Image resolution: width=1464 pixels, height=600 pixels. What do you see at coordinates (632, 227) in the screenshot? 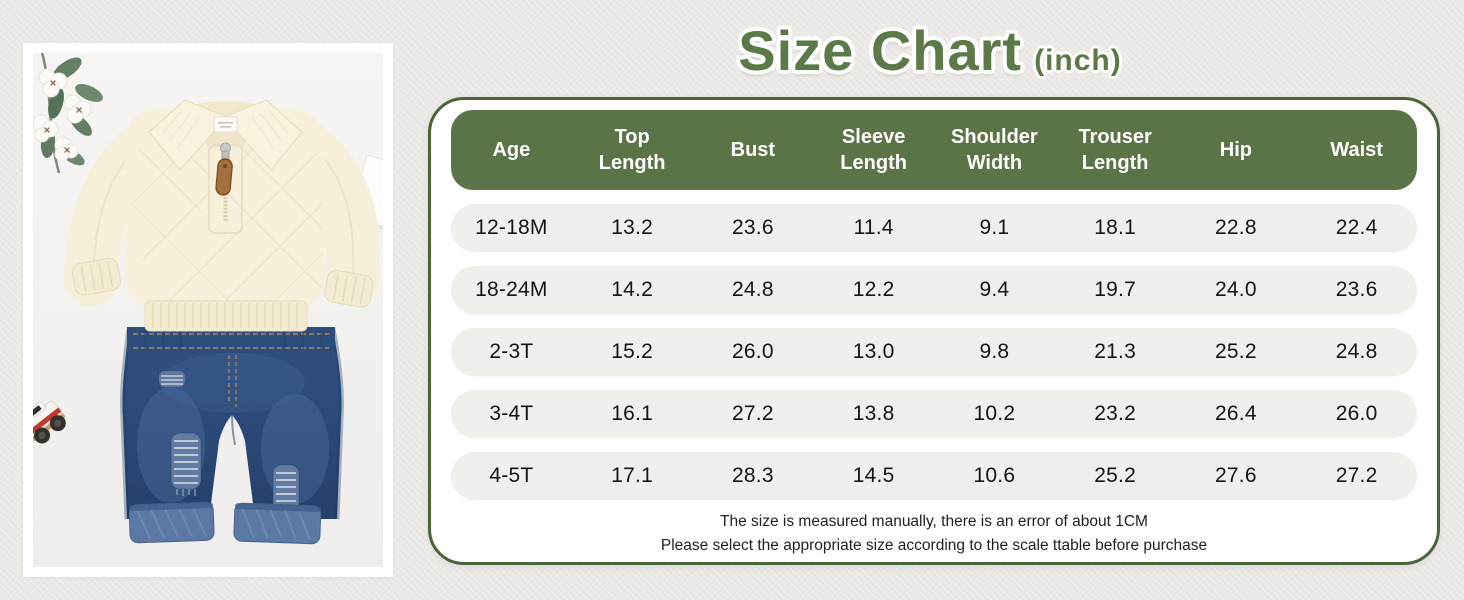
I see `table-cell: 13.2` at bounding box center [632, 227].